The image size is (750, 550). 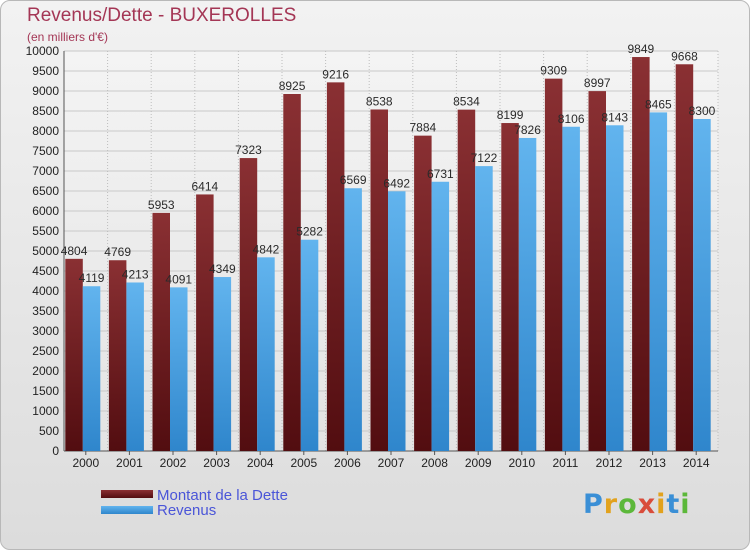 I want to click on debt-value-label: 4804, so click(x=74, y=251).